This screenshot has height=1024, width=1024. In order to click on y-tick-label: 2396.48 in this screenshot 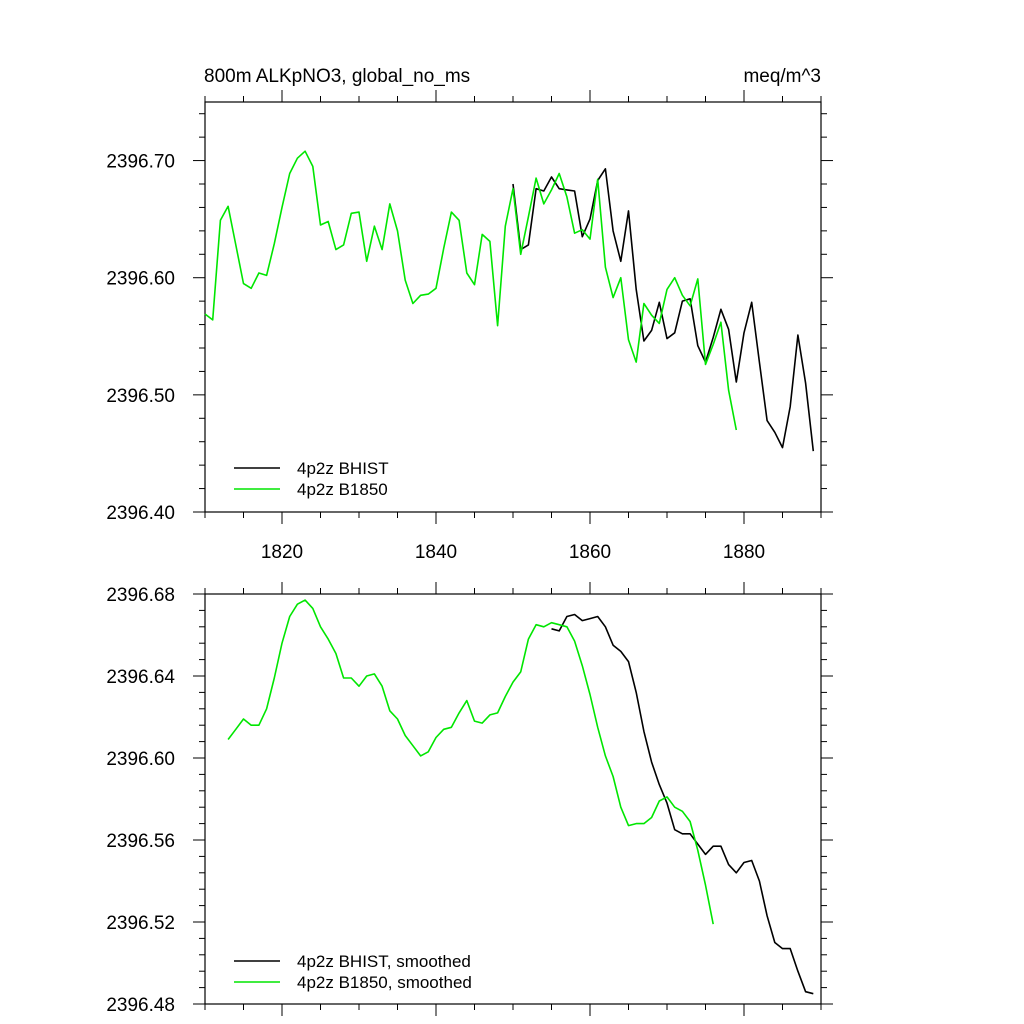, I will do `click(140, 1005)`.